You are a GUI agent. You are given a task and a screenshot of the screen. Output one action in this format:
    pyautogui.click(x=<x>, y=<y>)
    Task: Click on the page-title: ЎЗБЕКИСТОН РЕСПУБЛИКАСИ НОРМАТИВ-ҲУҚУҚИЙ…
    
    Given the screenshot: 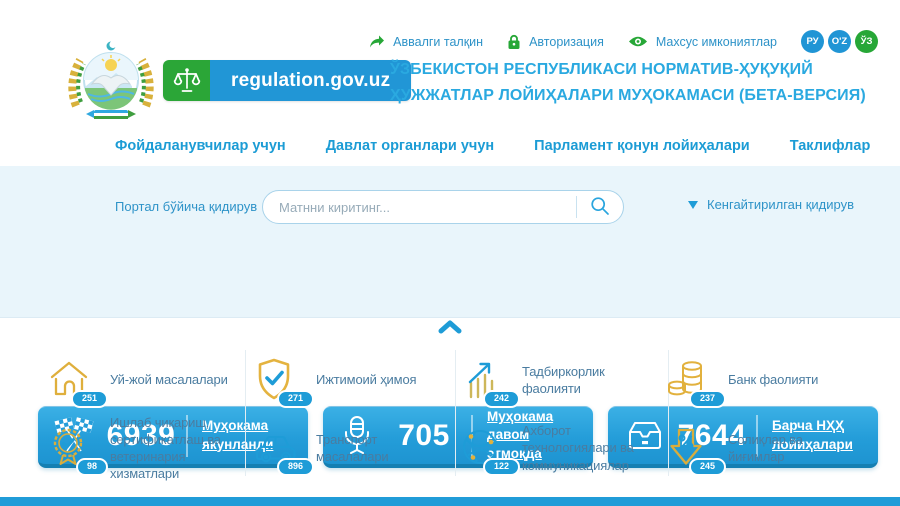 What is the action you would take?
    pyautogui.click(x=629, y=83)
    